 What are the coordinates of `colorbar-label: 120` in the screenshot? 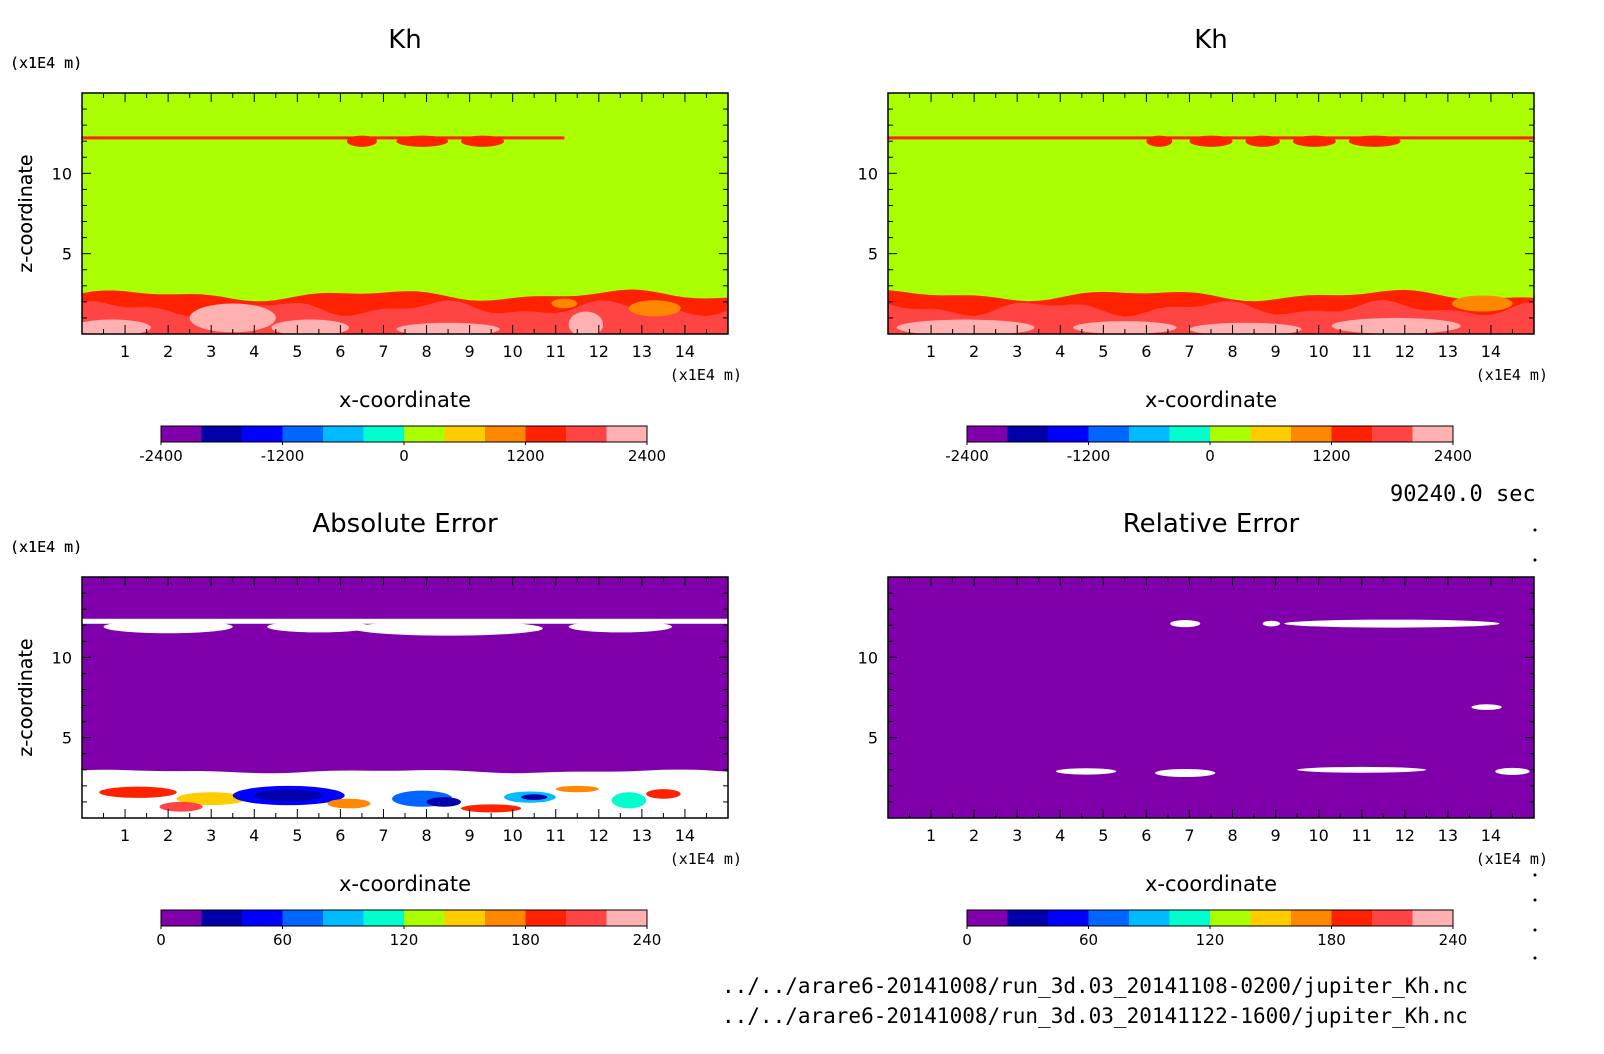 It's located at (1210, 940).